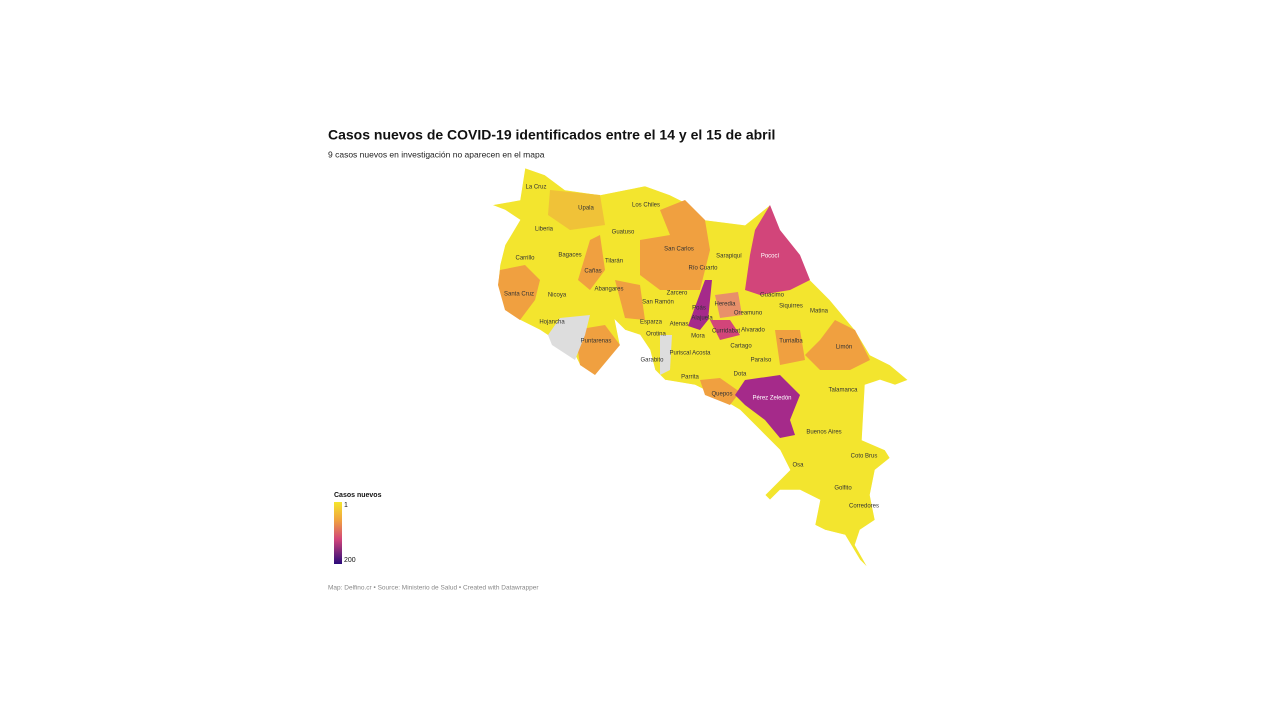  What do you see at coordinates (614, 262) in the screenshot?
I see `region-label: Tilarán` at bounding box center [614, 262].